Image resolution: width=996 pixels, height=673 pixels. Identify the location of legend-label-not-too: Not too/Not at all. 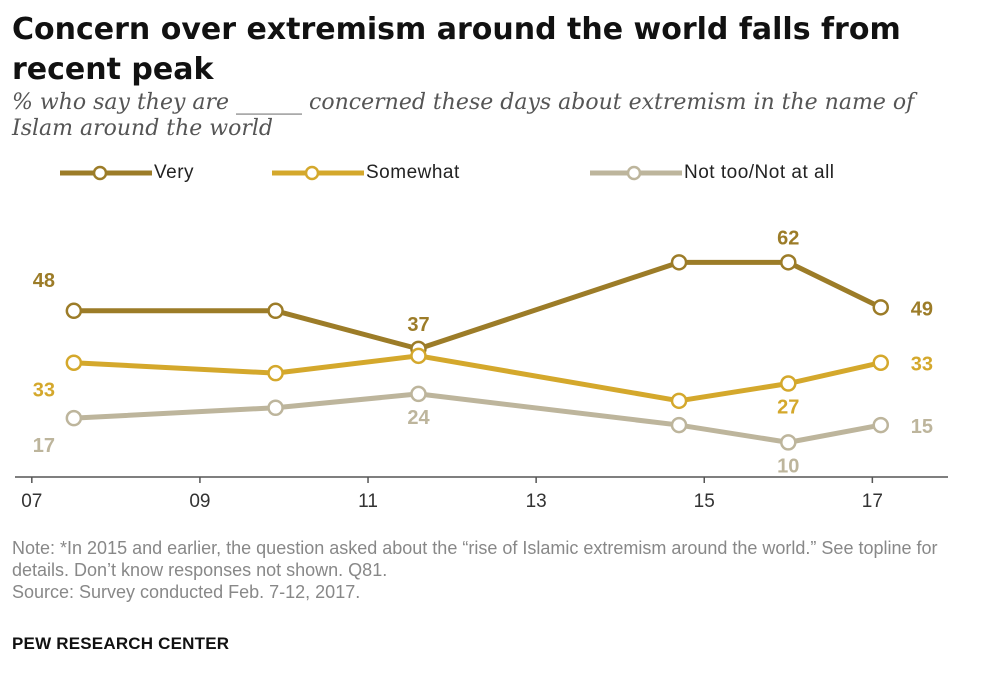
(759, 172).